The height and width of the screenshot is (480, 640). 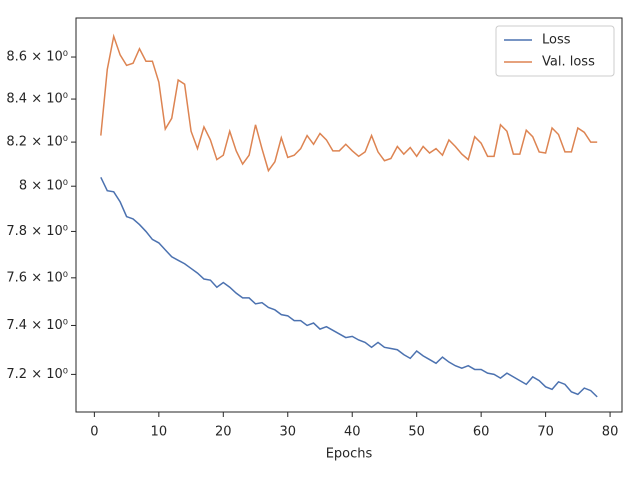 What do you see at coordinates (43, 186) in the screenshot?
I see `y-tick-label: 8 × 10⁰` at bounding box center [43, 186].